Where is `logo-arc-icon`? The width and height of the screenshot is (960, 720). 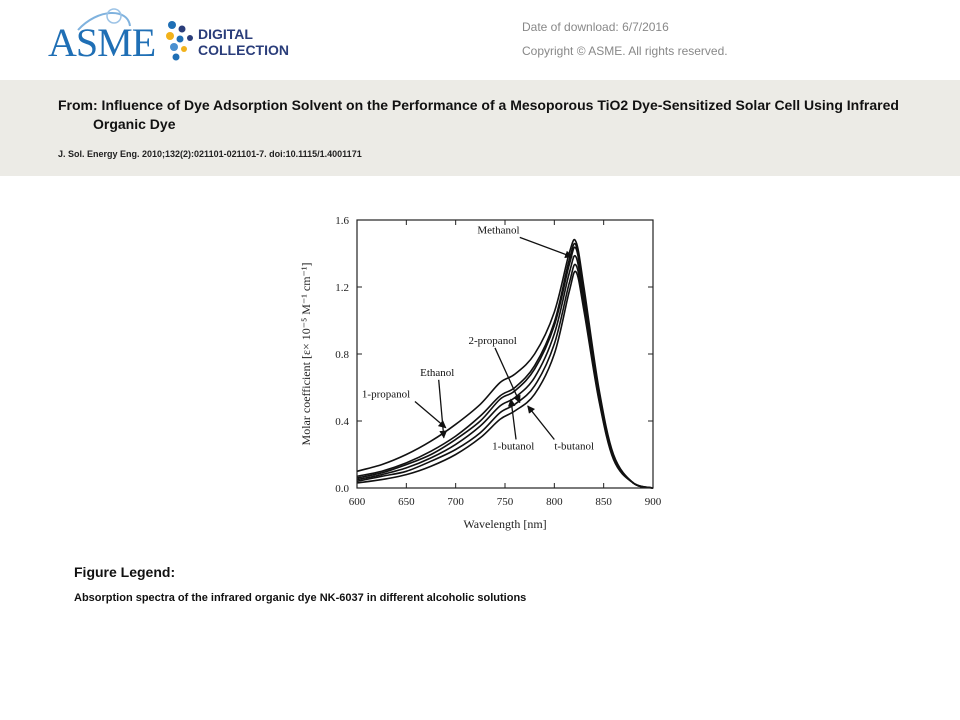 logo-arc-icon is located at coordinates (104, 19).